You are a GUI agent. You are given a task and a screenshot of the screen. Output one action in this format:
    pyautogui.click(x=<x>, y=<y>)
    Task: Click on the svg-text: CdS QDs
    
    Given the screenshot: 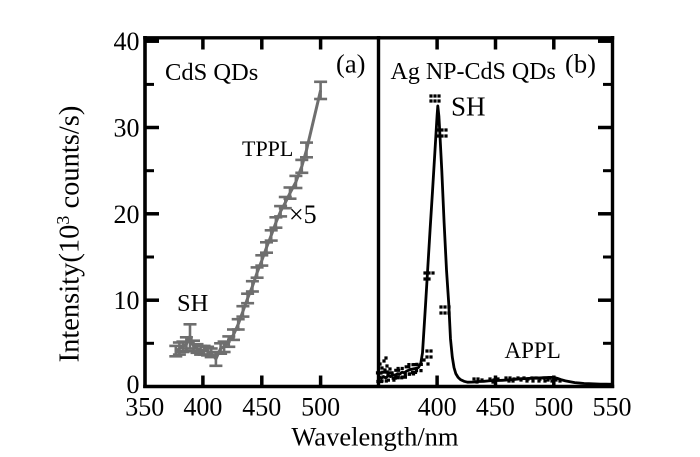 What is the action you would take?
    pyautogui.click(x=211, y=72)
    